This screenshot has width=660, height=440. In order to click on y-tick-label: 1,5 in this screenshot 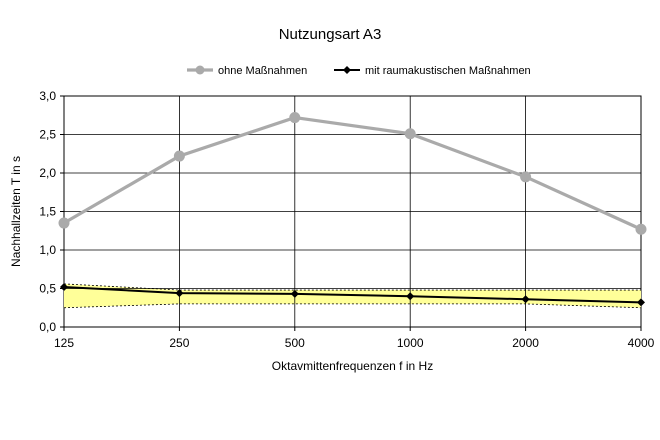, I will do `click(47, 212)`.